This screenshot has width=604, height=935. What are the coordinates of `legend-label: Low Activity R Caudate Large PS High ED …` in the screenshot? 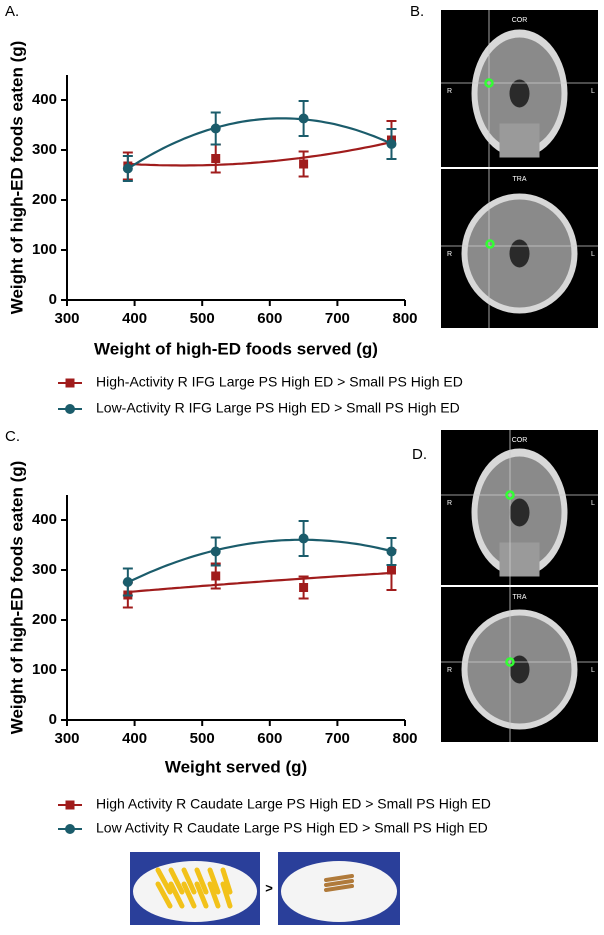 It's located at (292, 828).